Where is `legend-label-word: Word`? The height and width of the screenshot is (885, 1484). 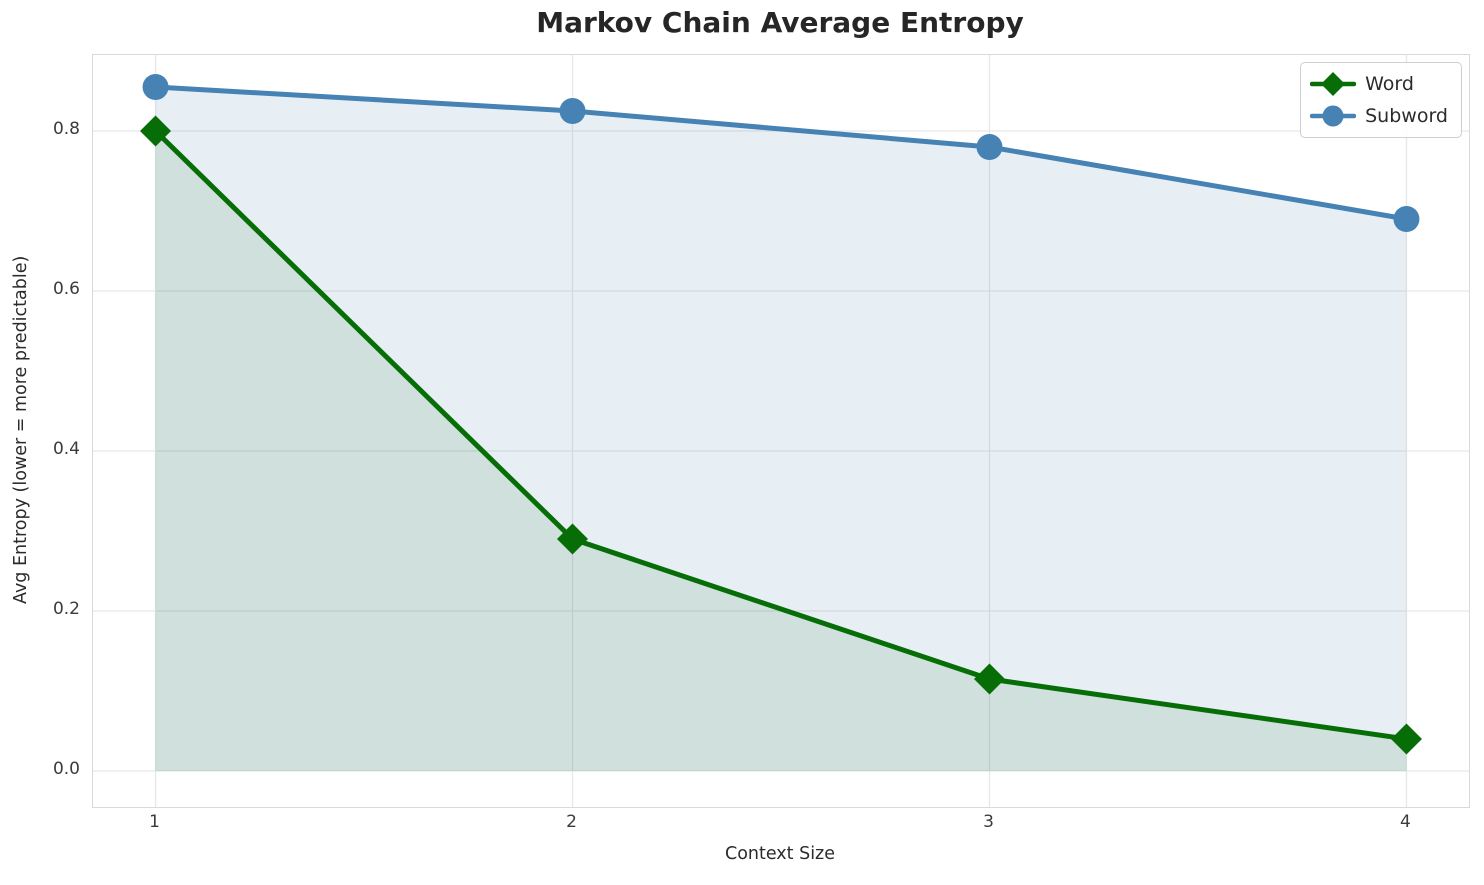
legend-label-word: Word is located at coordinates (1389, 84).